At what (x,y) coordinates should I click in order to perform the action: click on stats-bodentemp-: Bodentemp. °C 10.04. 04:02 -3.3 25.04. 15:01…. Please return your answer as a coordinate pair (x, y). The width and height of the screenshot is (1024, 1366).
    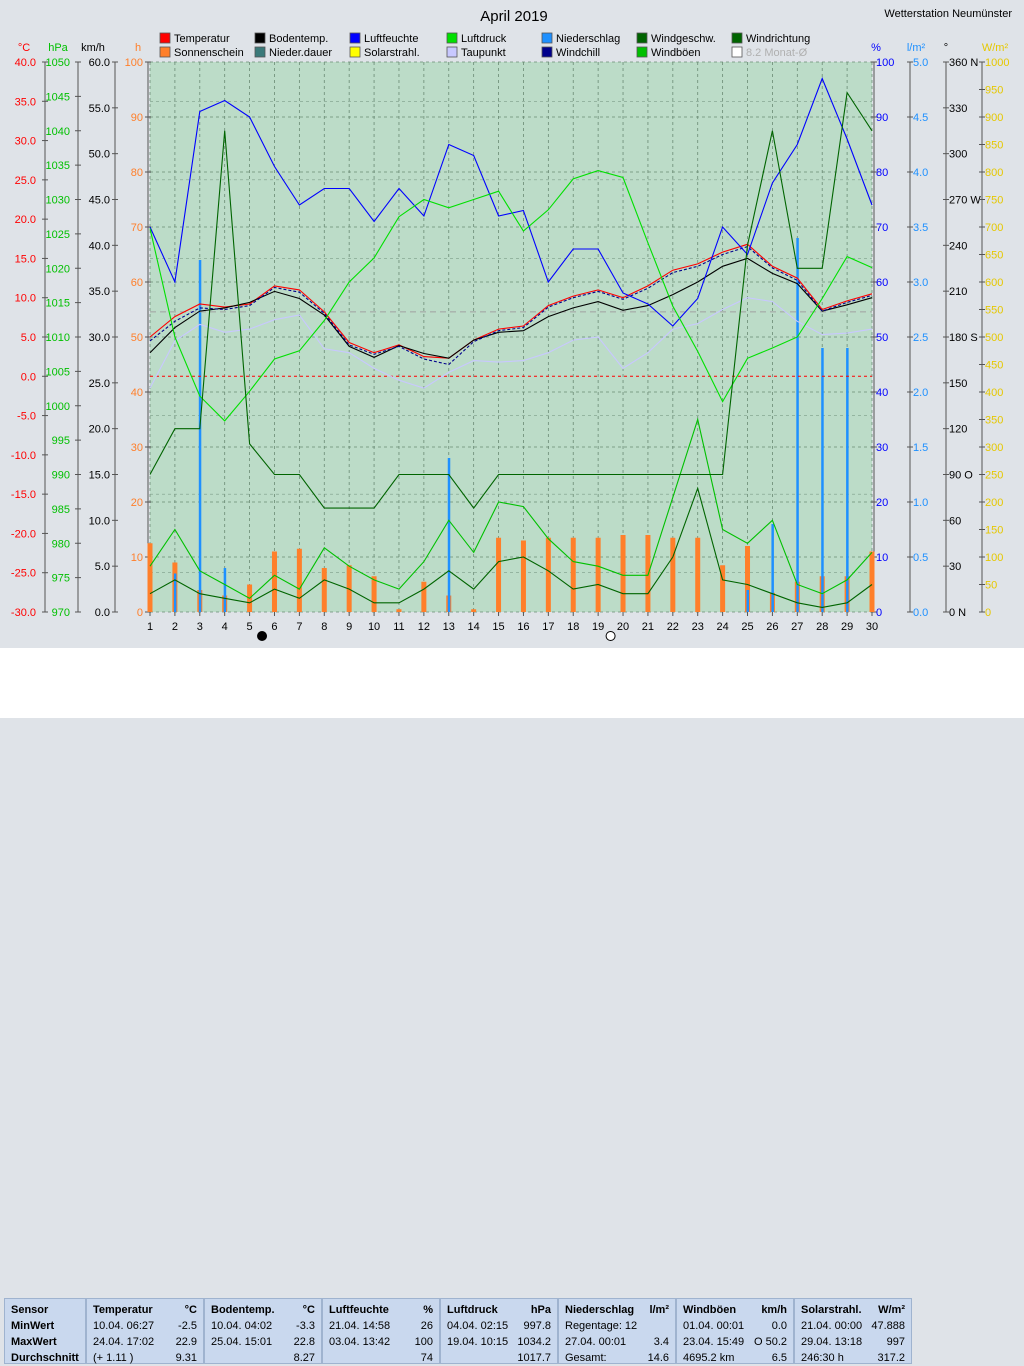
    Looking at the image, I should click on (263, 1331).